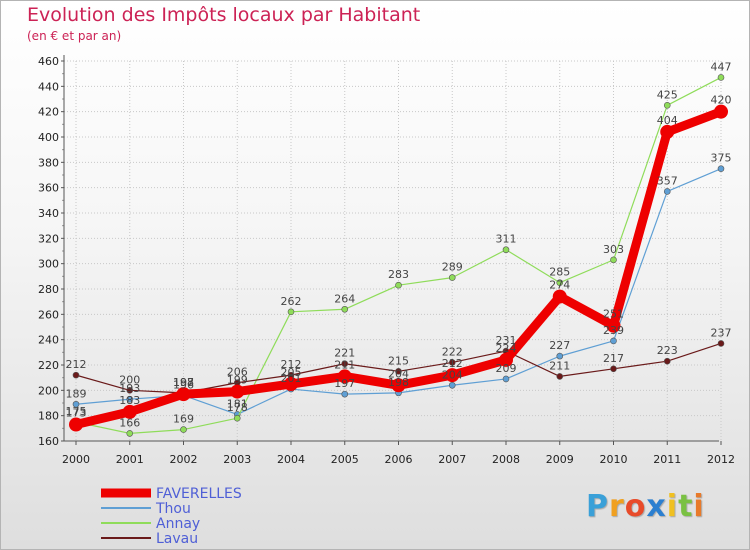 Image resolution: width=750 pixels, height=550 pixels. Describe the element at coordinates (129, 422) in the screenshot. I see `data-label: 166` at that location.